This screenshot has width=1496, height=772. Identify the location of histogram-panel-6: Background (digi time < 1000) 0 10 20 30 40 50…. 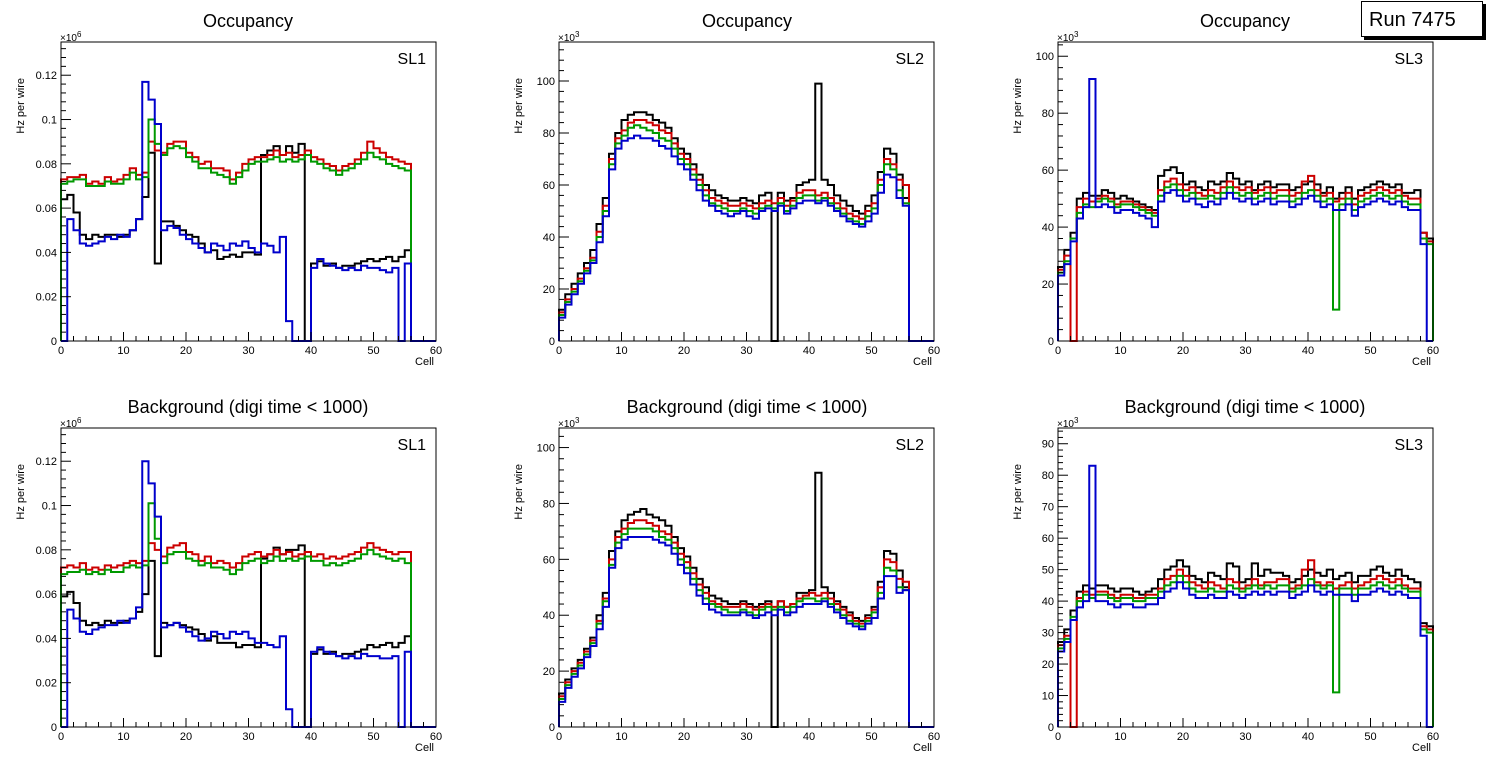
(1225, 575).